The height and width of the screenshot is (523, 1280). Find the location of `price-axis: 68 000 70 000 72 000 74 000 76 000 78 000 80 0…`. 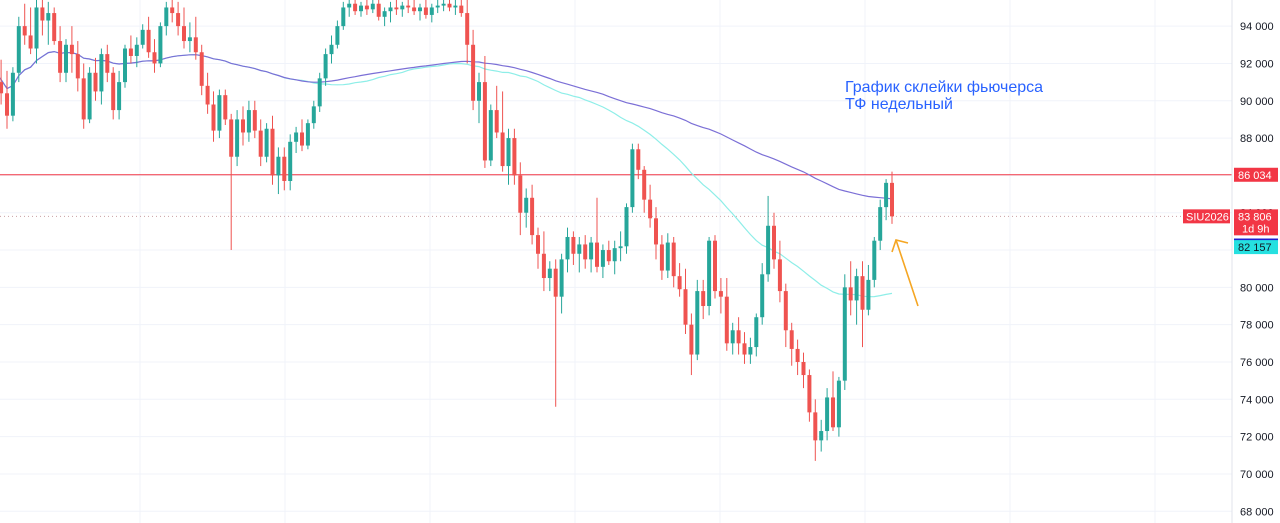

price-axis: 68 000 70 000 72 000 74 000 76 000 78 000 80 0… is located at coordinates (1252, 261).